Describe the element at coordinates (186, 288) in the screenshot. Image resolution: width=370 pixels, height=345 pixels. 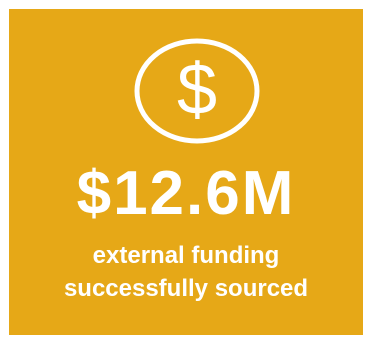
I see `caption-line-2: successfully sourced` at that location.